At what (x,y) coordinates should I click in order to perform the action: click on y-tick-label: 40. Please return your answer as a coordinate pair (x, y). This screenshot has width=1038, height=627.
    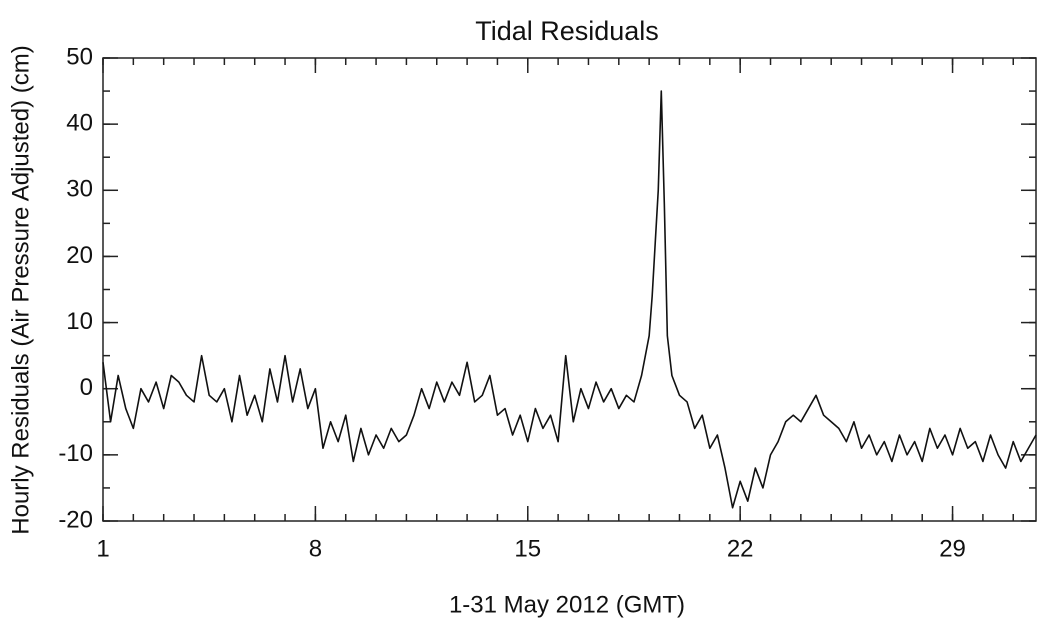
    Looking at the image, I should click on (79, 122).